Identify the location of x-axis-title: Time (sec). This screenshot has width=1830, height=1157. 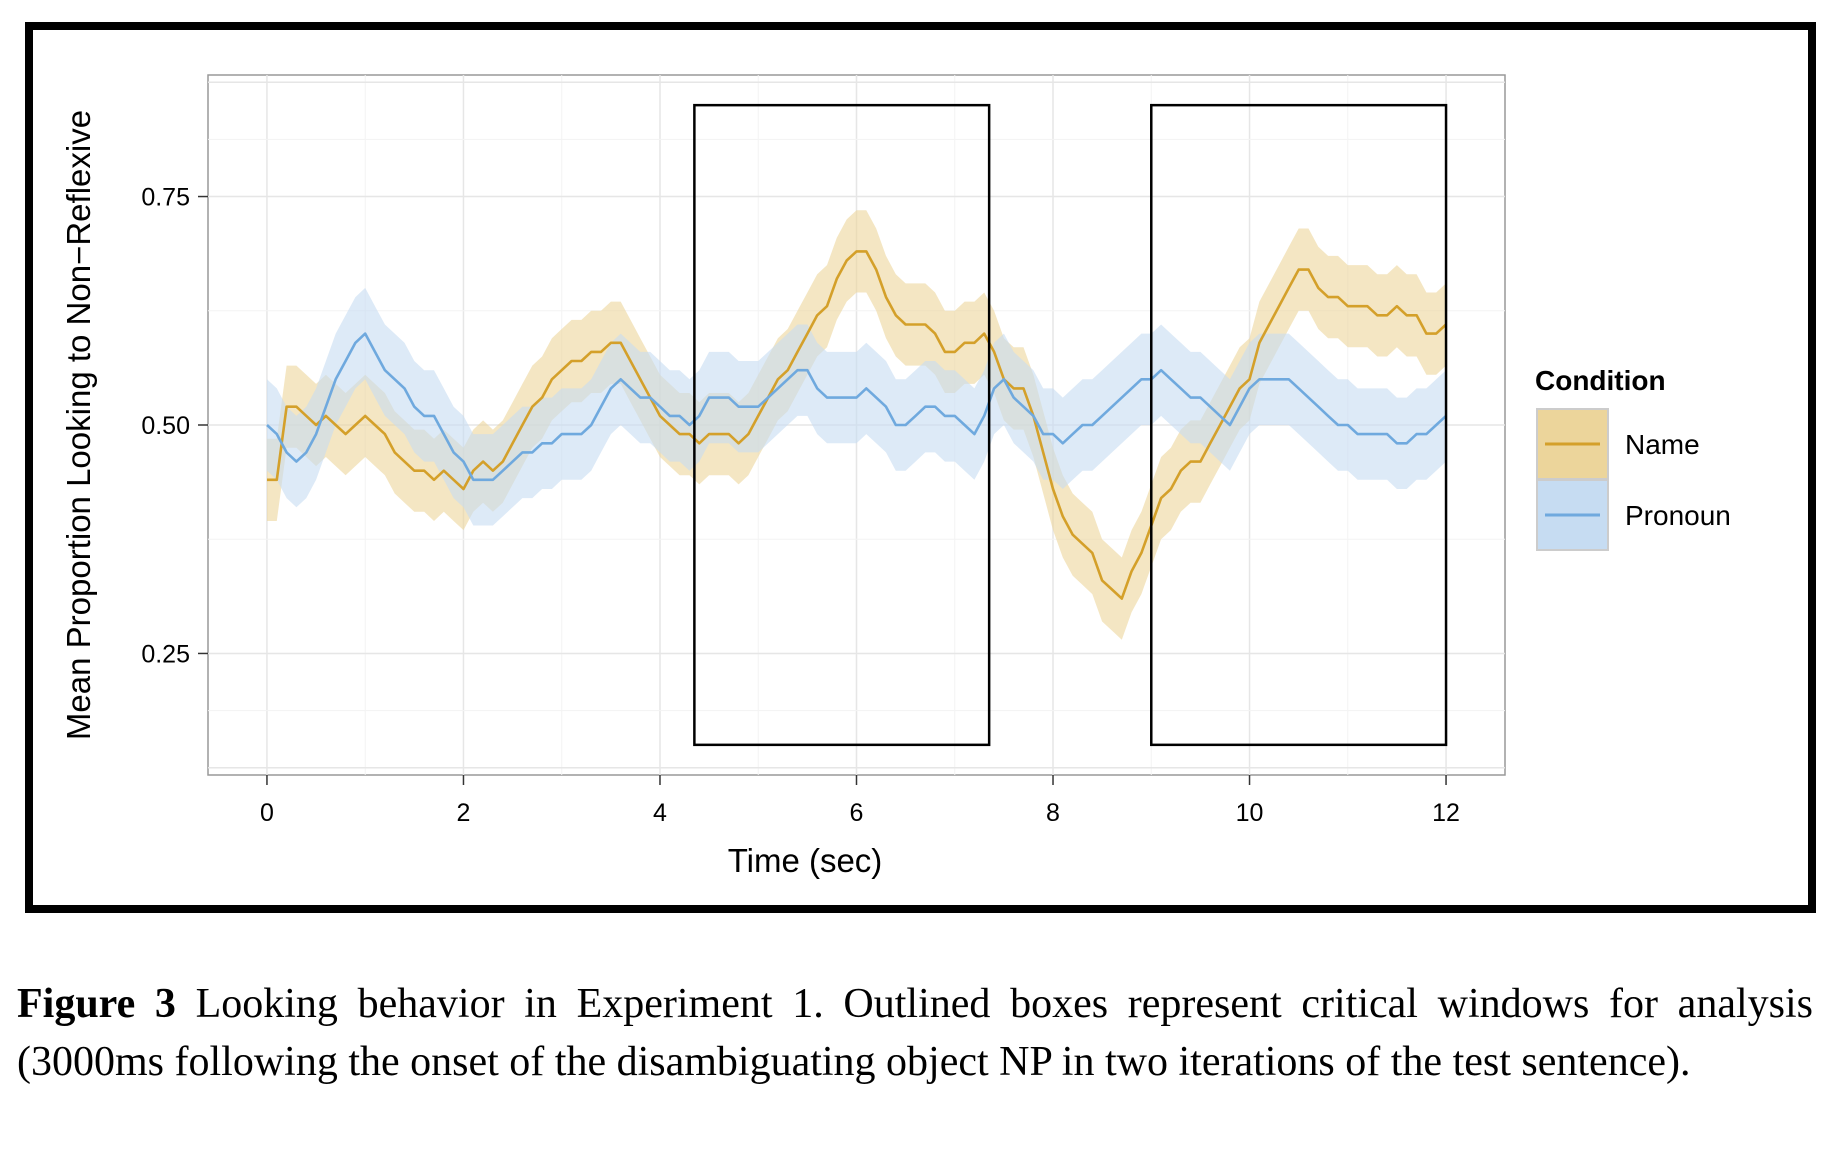
(805, 860).